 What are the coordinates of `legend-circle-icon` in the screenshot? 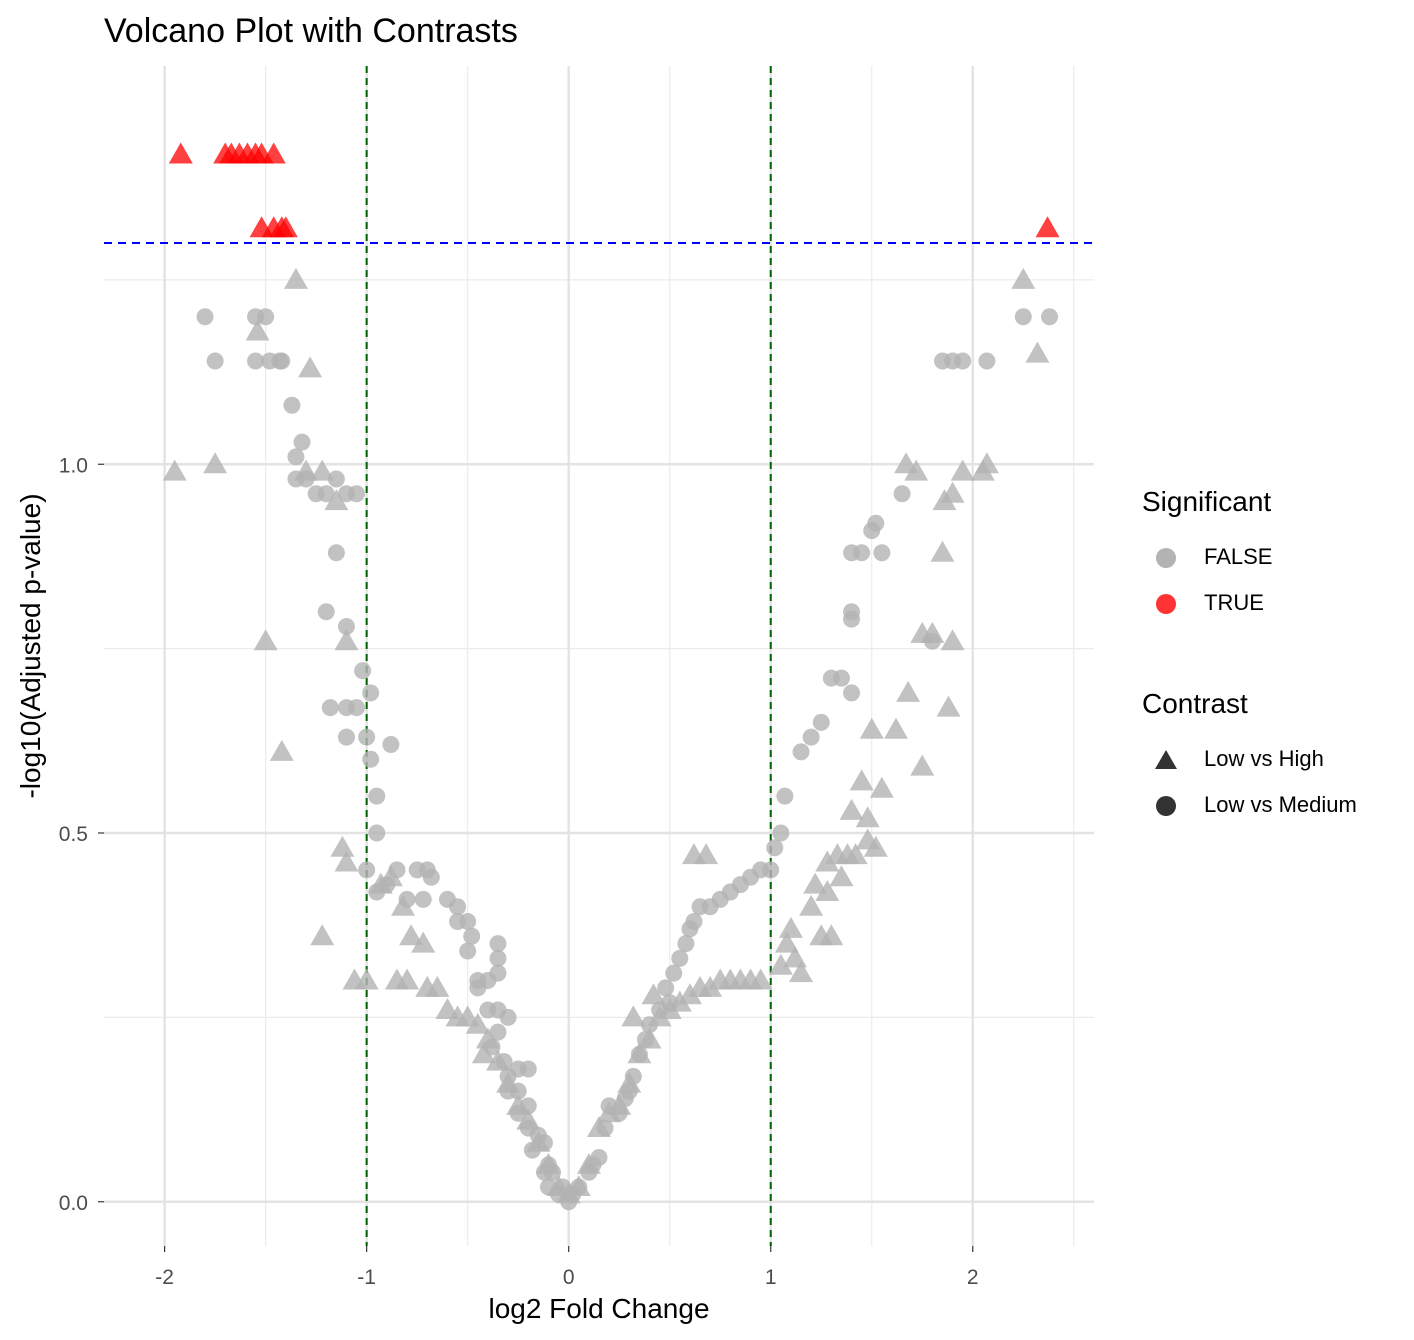 It's located at (1166, 806).